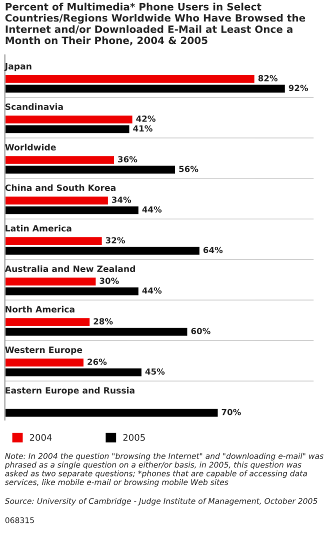 The width and height of the screenshot is (325, 549). What do you see at coordinates (60, 187) in the screenshot?
I see `y-tick-label: China and South Korea` at bounding box center [60, 187].